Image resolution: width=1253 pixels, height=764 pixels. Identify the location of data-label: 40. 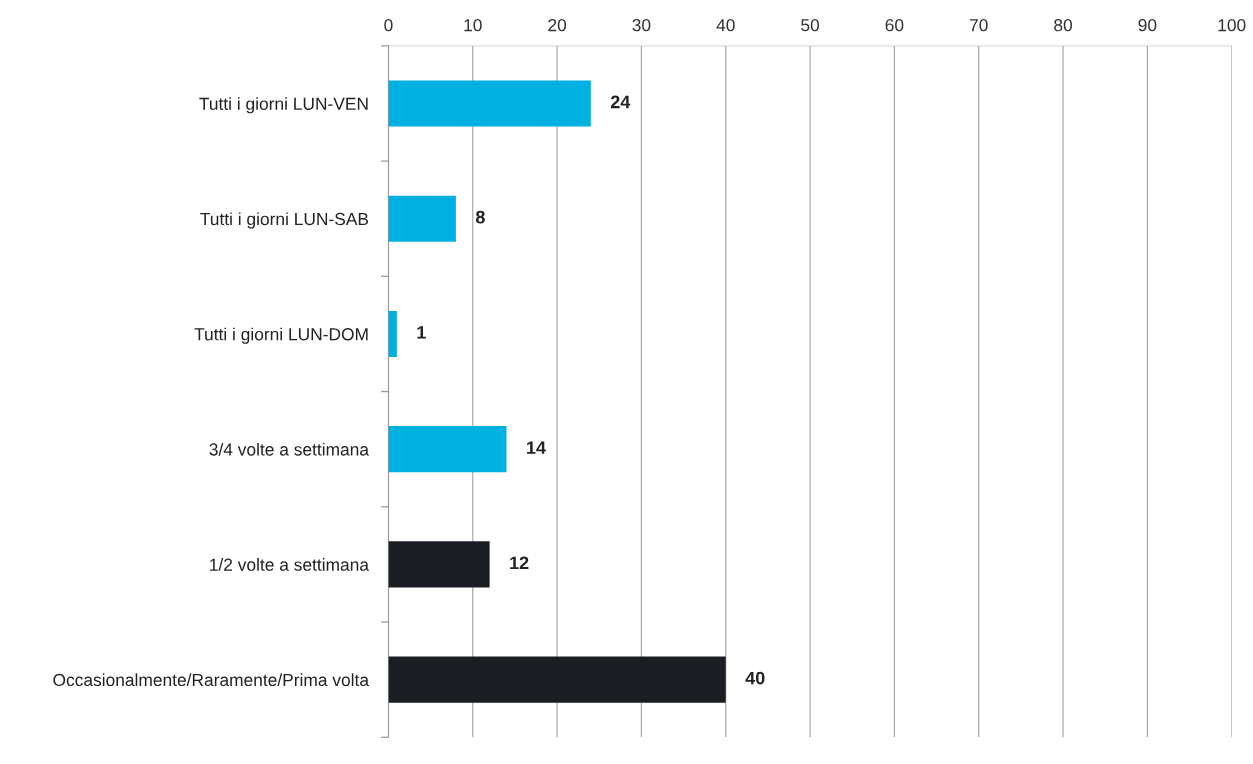
(755, 678).